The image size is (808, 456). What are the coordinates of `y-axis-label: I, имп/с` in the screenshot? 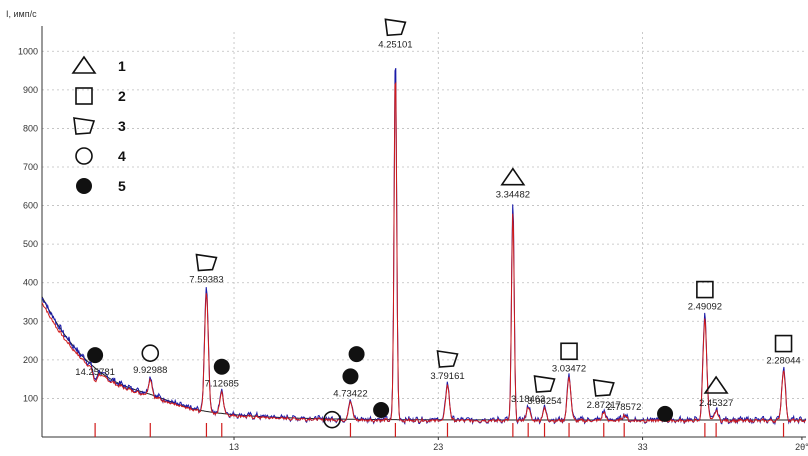 It's located at (21, 14).